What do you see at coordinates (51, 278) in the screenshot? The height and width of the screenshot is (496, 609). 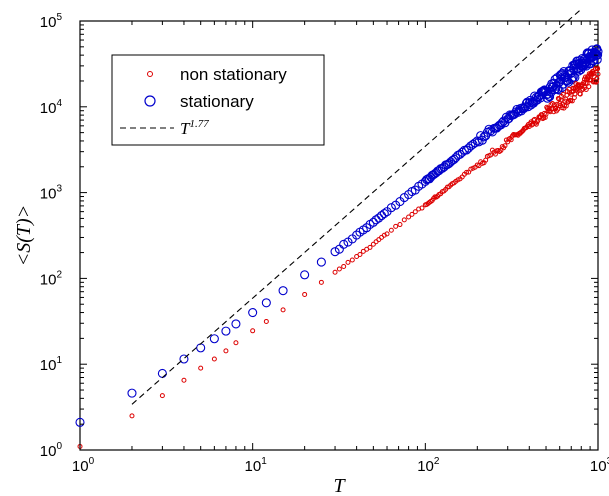 I see `y-tick-label: 10²` at bounding box center [51, 278].